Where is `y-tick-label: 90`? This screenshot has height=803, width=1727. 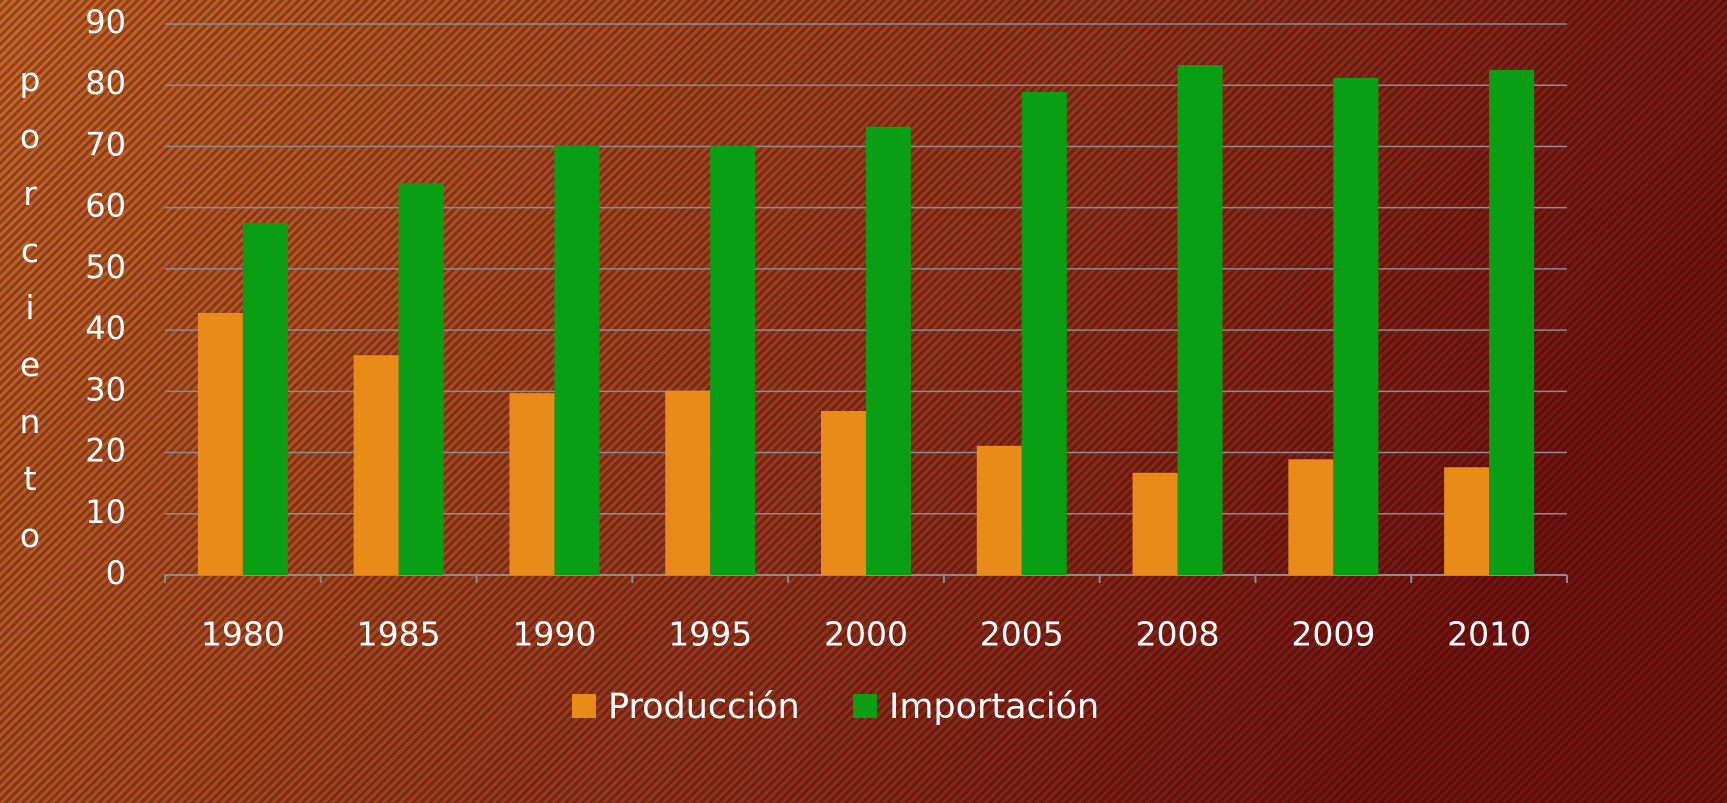 y-tick-label: 90 is located at coordinates (105, 22).